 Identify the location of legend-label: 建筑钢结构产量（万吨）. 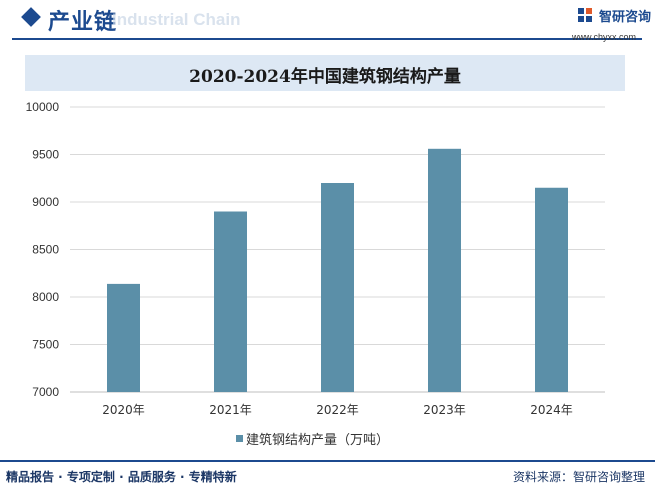
(318, 440).